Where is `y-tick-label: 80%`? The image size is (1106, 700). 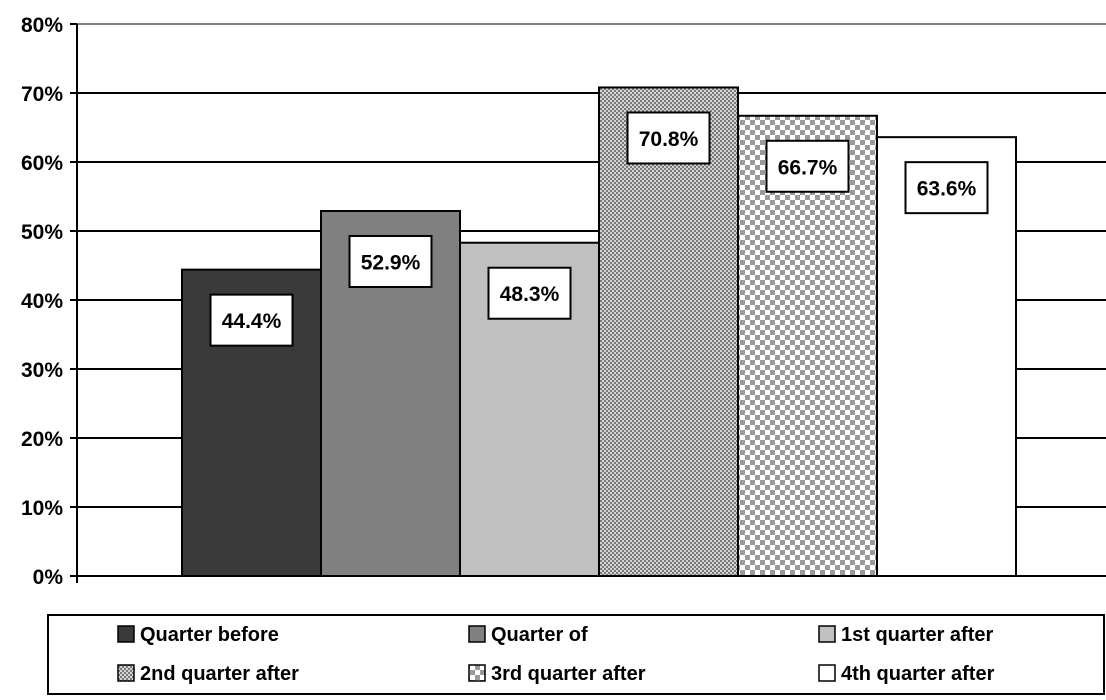 y-tick-label: 80% is located at coordinates (42, 25).